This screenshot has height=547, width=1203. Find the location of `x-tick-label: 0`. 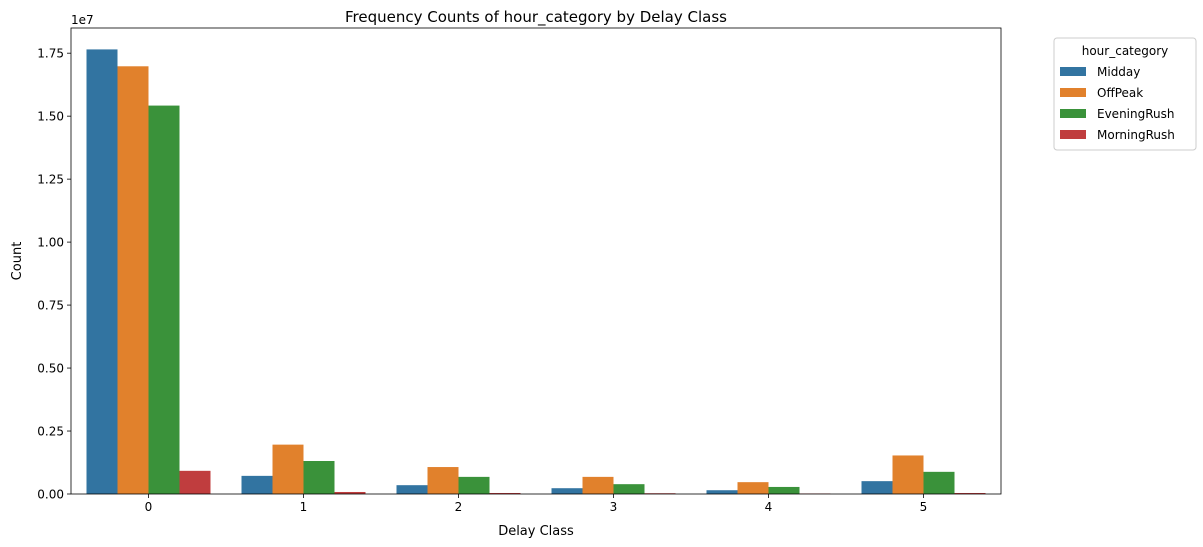

x-tick-label: 0 is located at coordinates (149, 507).